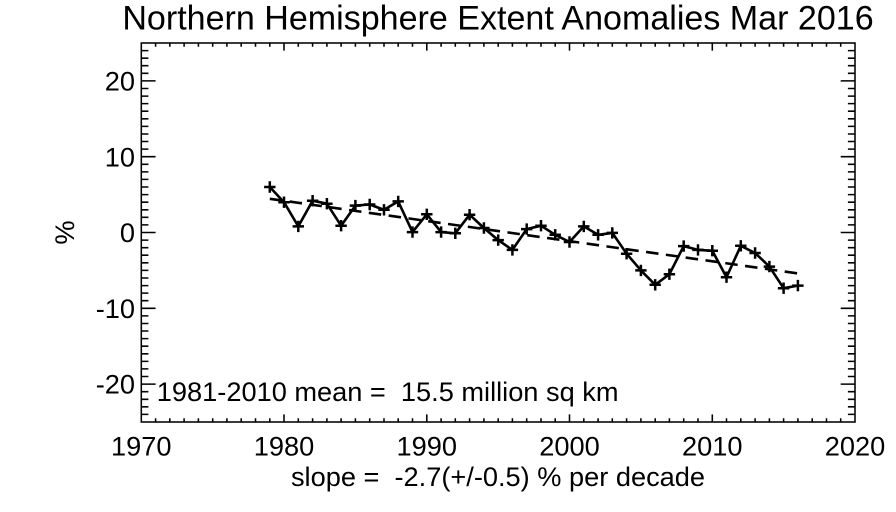  What do you see at coordinates (120, 156) in the screenshot?
I see `svg-text: 10` at bounding box center [120, 156].